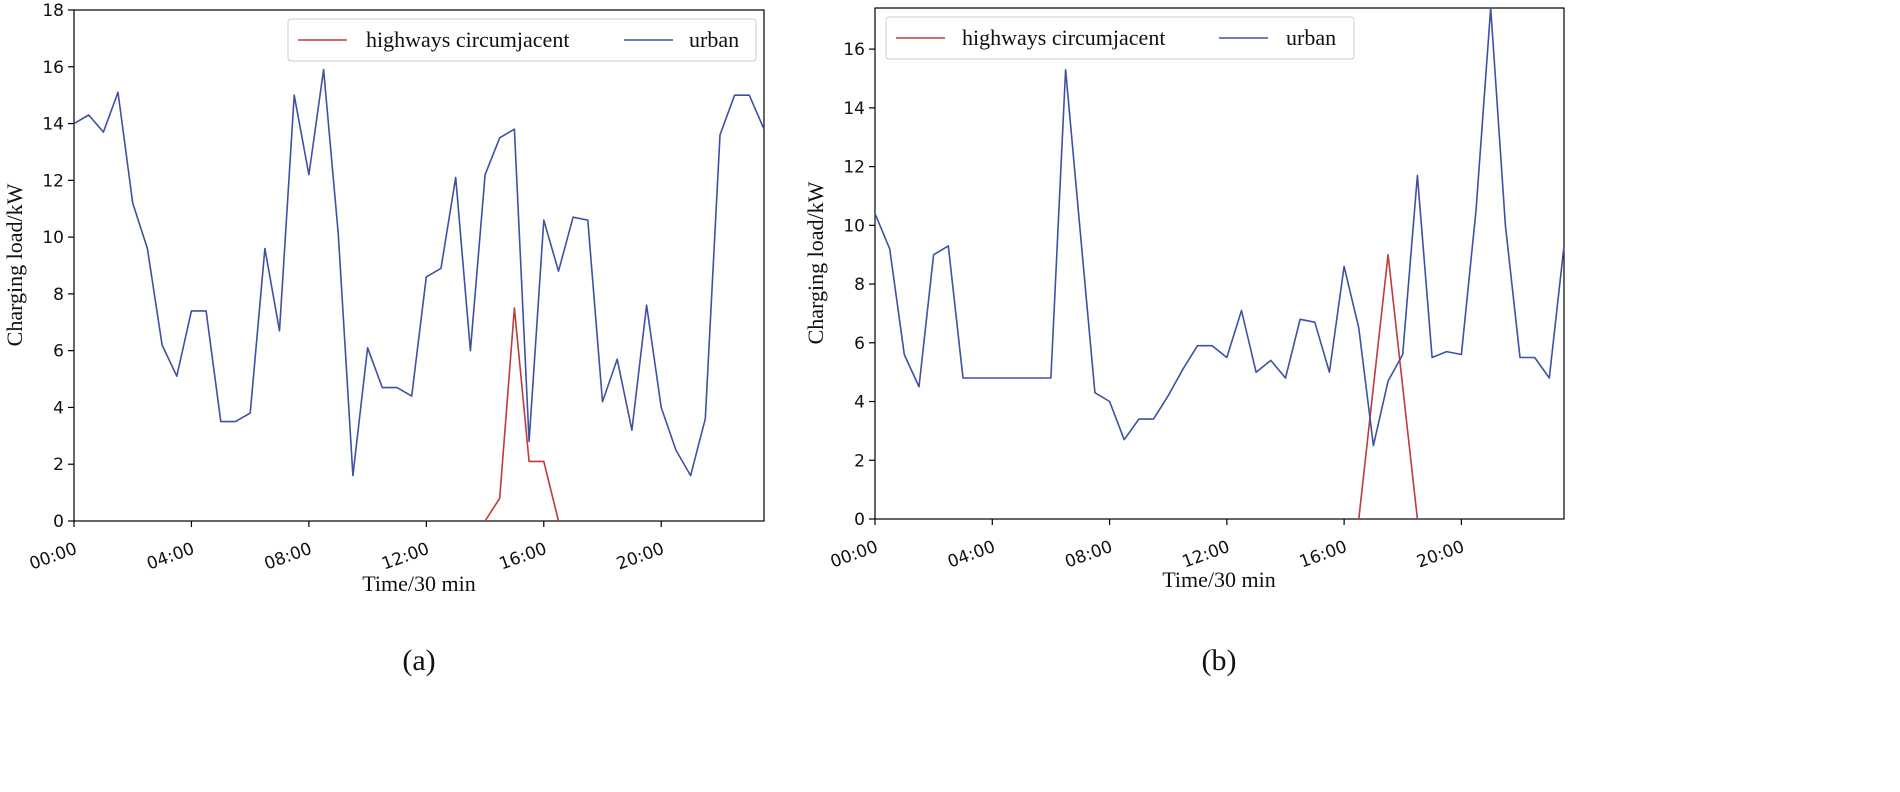 The image size is (1900, 792). Describe the element at coordinates (53, 11) in the screenshot. I see `y-tick-label: 18` at that location.